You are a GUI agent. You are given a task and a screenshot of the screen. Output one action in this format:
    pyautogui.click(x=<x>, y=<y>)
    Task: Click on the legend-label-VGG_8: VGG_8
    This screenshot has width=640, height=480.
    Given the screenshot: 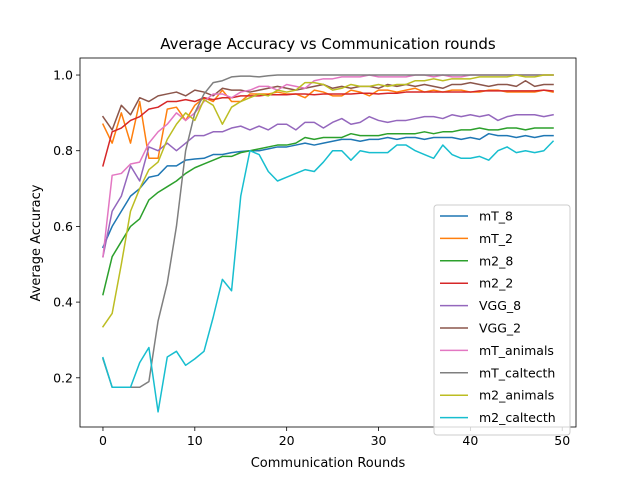 What is the action you would take?
    pyautogui.click(x=500, y=305)
    